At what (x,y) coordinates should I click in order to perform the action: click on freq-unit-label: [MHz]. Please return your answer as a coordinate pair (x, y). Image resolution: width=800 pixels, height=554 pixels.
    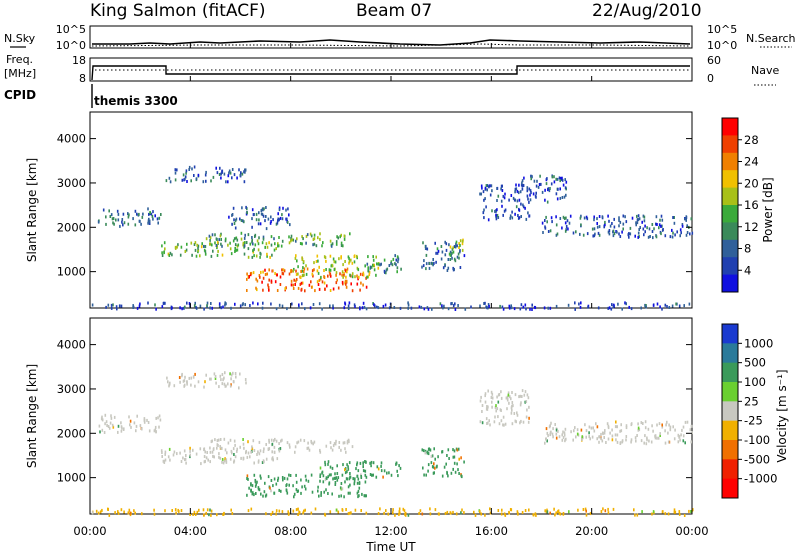
    Looking at the image, I should click on (20, 73).